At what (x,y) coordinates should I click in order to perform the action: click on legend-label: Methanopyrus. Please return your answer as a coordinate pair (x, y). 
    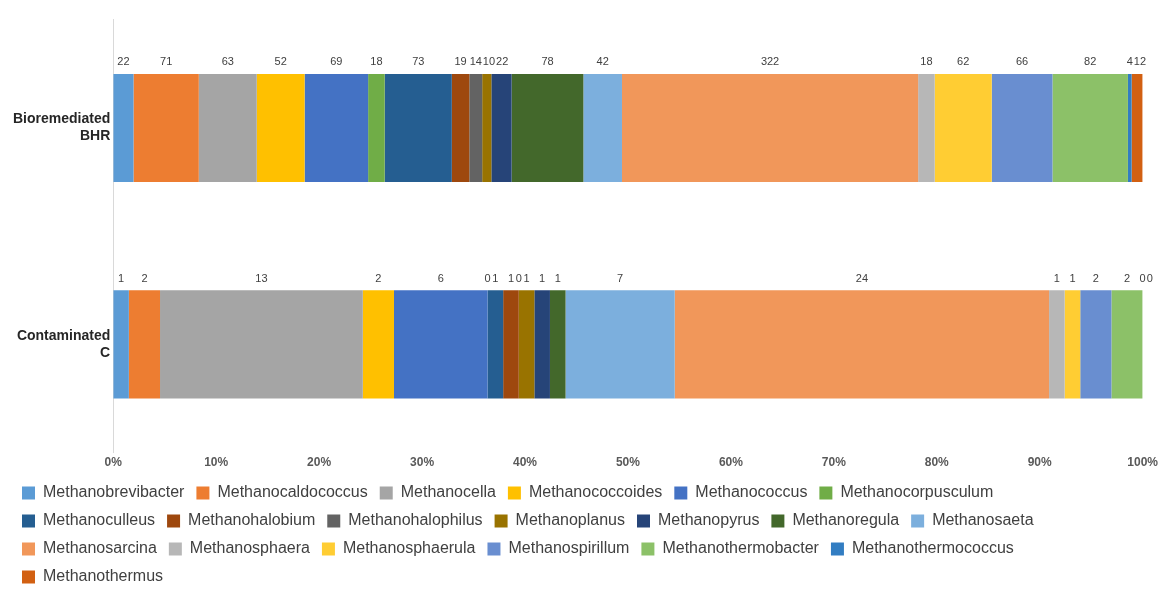
    Looking at the image, I should click on (709, 520).